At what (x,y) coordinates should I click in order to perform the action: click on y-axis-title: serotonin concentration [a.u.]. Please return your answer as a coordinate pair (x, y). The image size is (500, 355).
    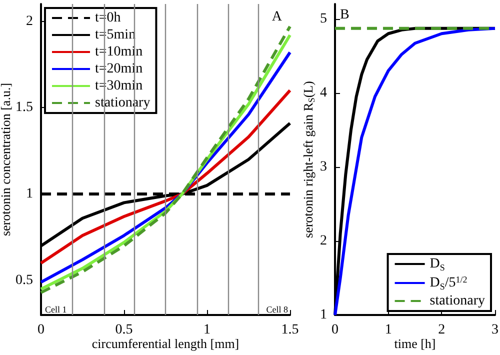
    Looking at the image, I should click on (6, 159).